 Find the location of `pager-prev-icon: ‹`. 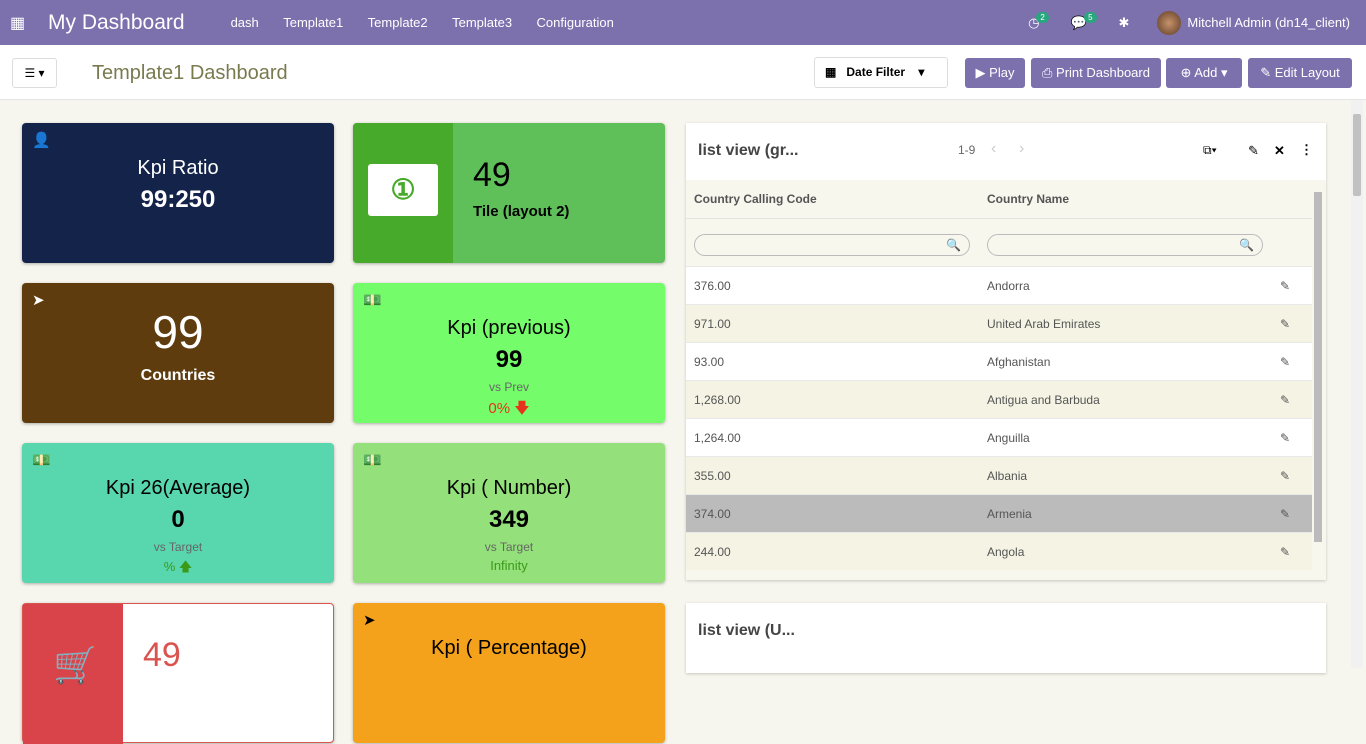

pager-prev-icon: ‹ is located at coordinates (994, 148).